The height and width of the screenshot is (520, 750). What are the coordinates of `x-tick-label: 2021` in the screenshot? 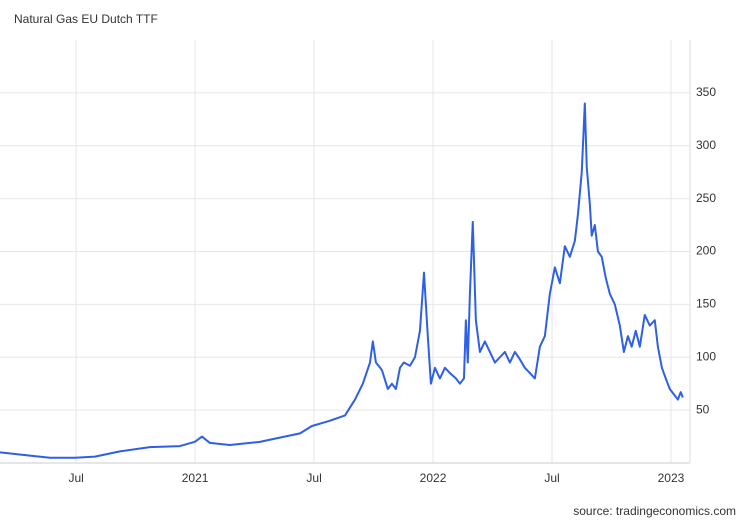 It's located at (195, 478).